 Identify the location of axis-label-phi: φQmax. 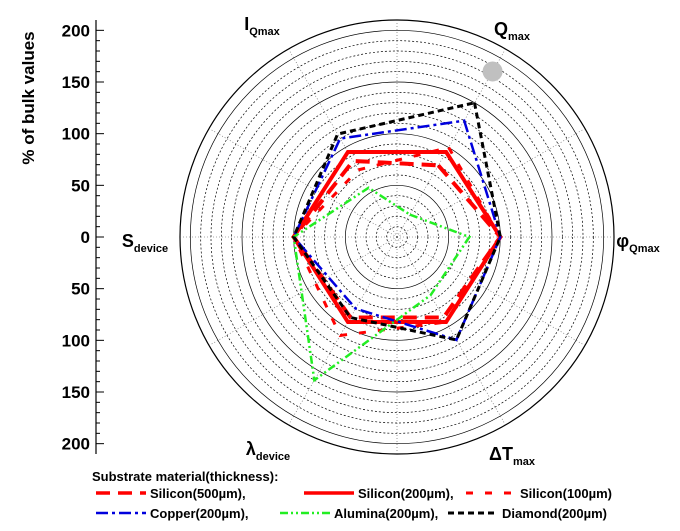
(638, 243).